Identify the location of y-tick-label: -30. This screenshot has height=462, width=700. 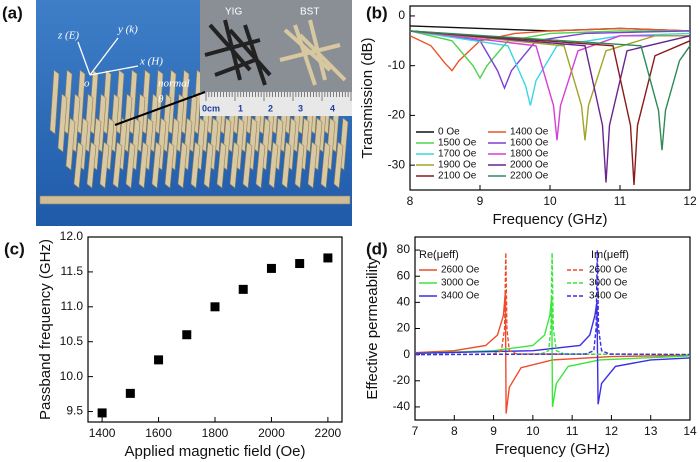
(397, 164).